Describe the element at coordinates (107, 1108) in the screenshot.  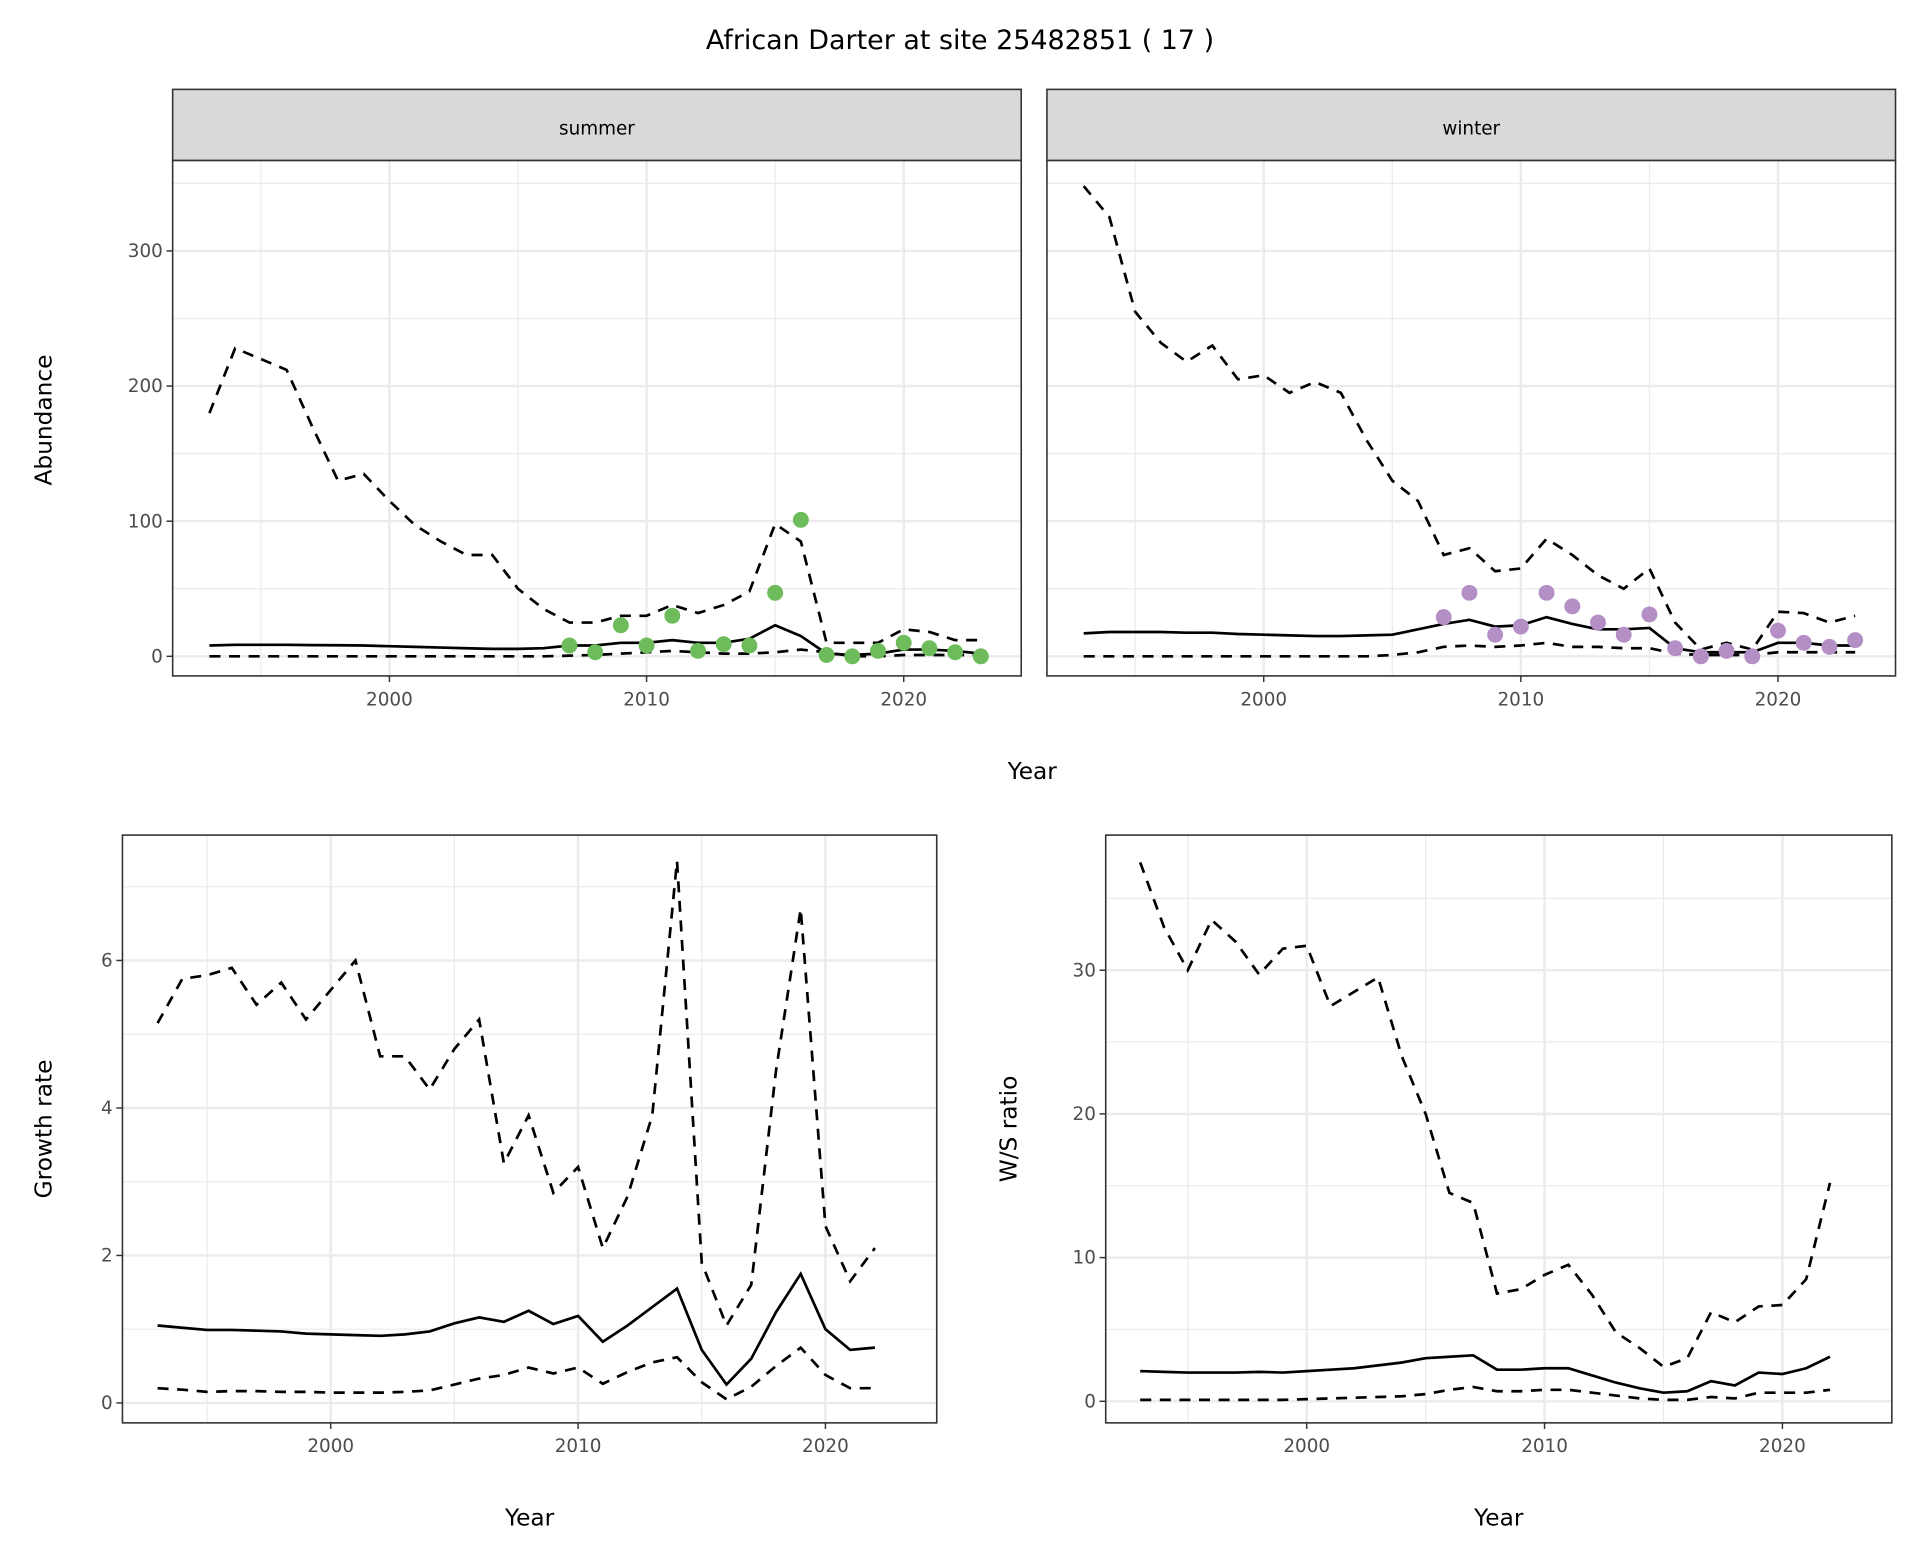
I see `y-tick-label: 4` at that location.